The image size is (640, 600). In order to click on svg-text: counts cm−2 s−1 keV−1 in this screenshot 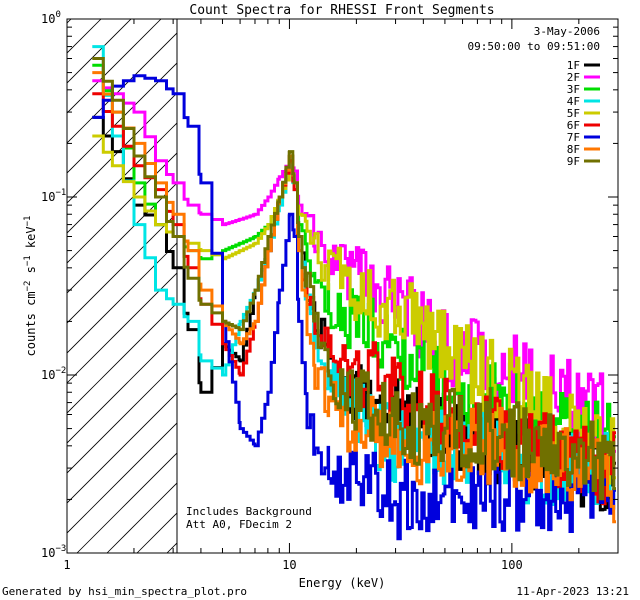, I will do `click(30, 286)`.